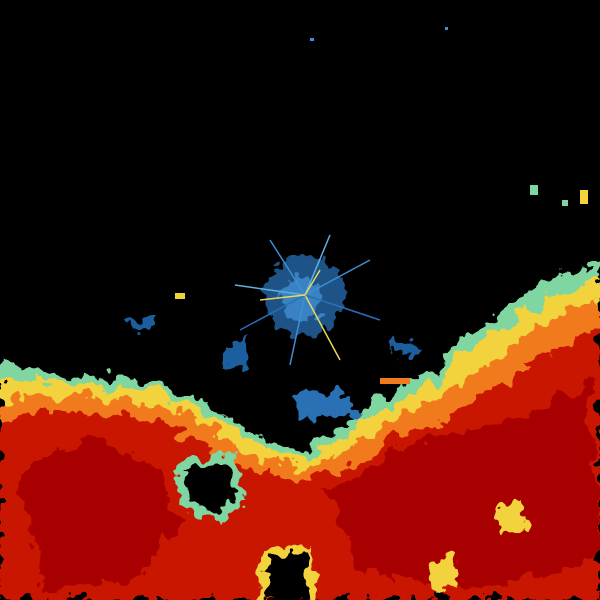 The height and width of the screenshot is (600, 600). I want to click on radial-spikes, so click(307, 300).